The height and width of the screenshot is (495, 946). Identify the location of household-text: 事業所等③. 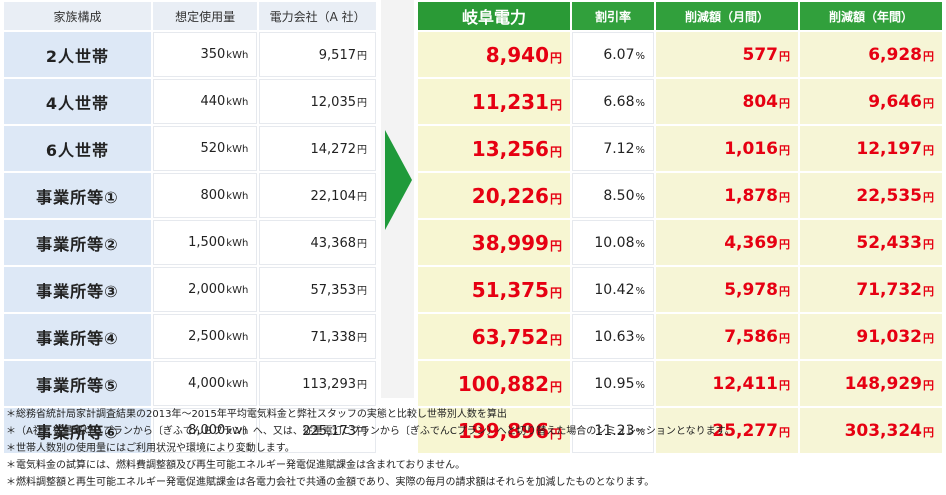
(77, 291).